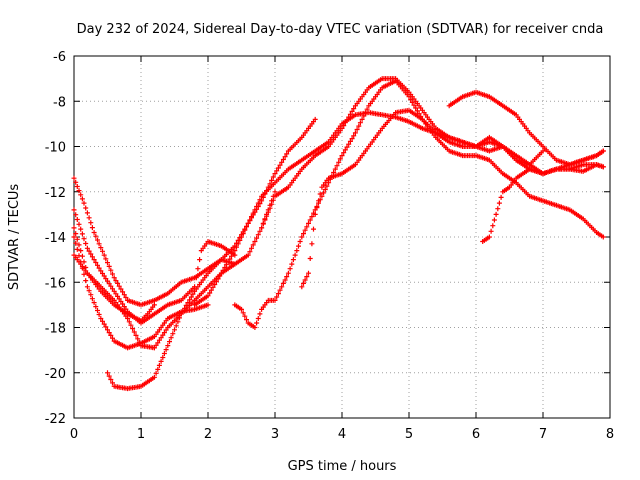 This screenshot has height=480, width=640. Describe the element at coordinates (55, 283) in the screenshot. I see `y-tick-label: -16` at that location.